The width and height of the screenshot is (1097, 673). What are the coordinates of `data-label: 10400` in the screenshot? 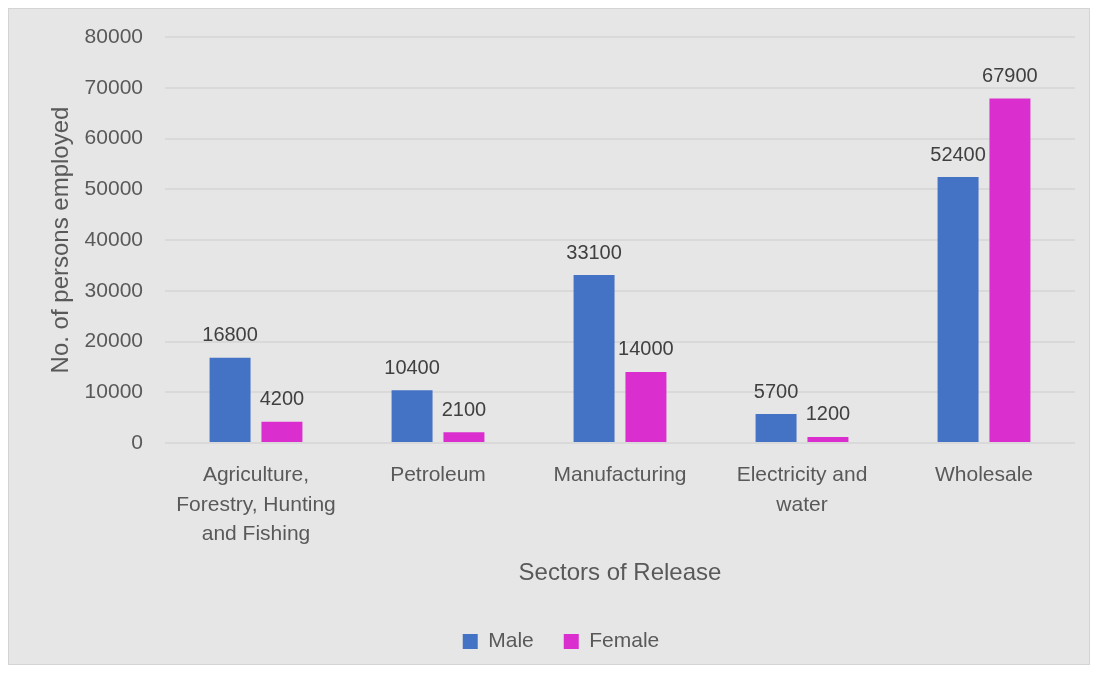 It's located at (412, 366).